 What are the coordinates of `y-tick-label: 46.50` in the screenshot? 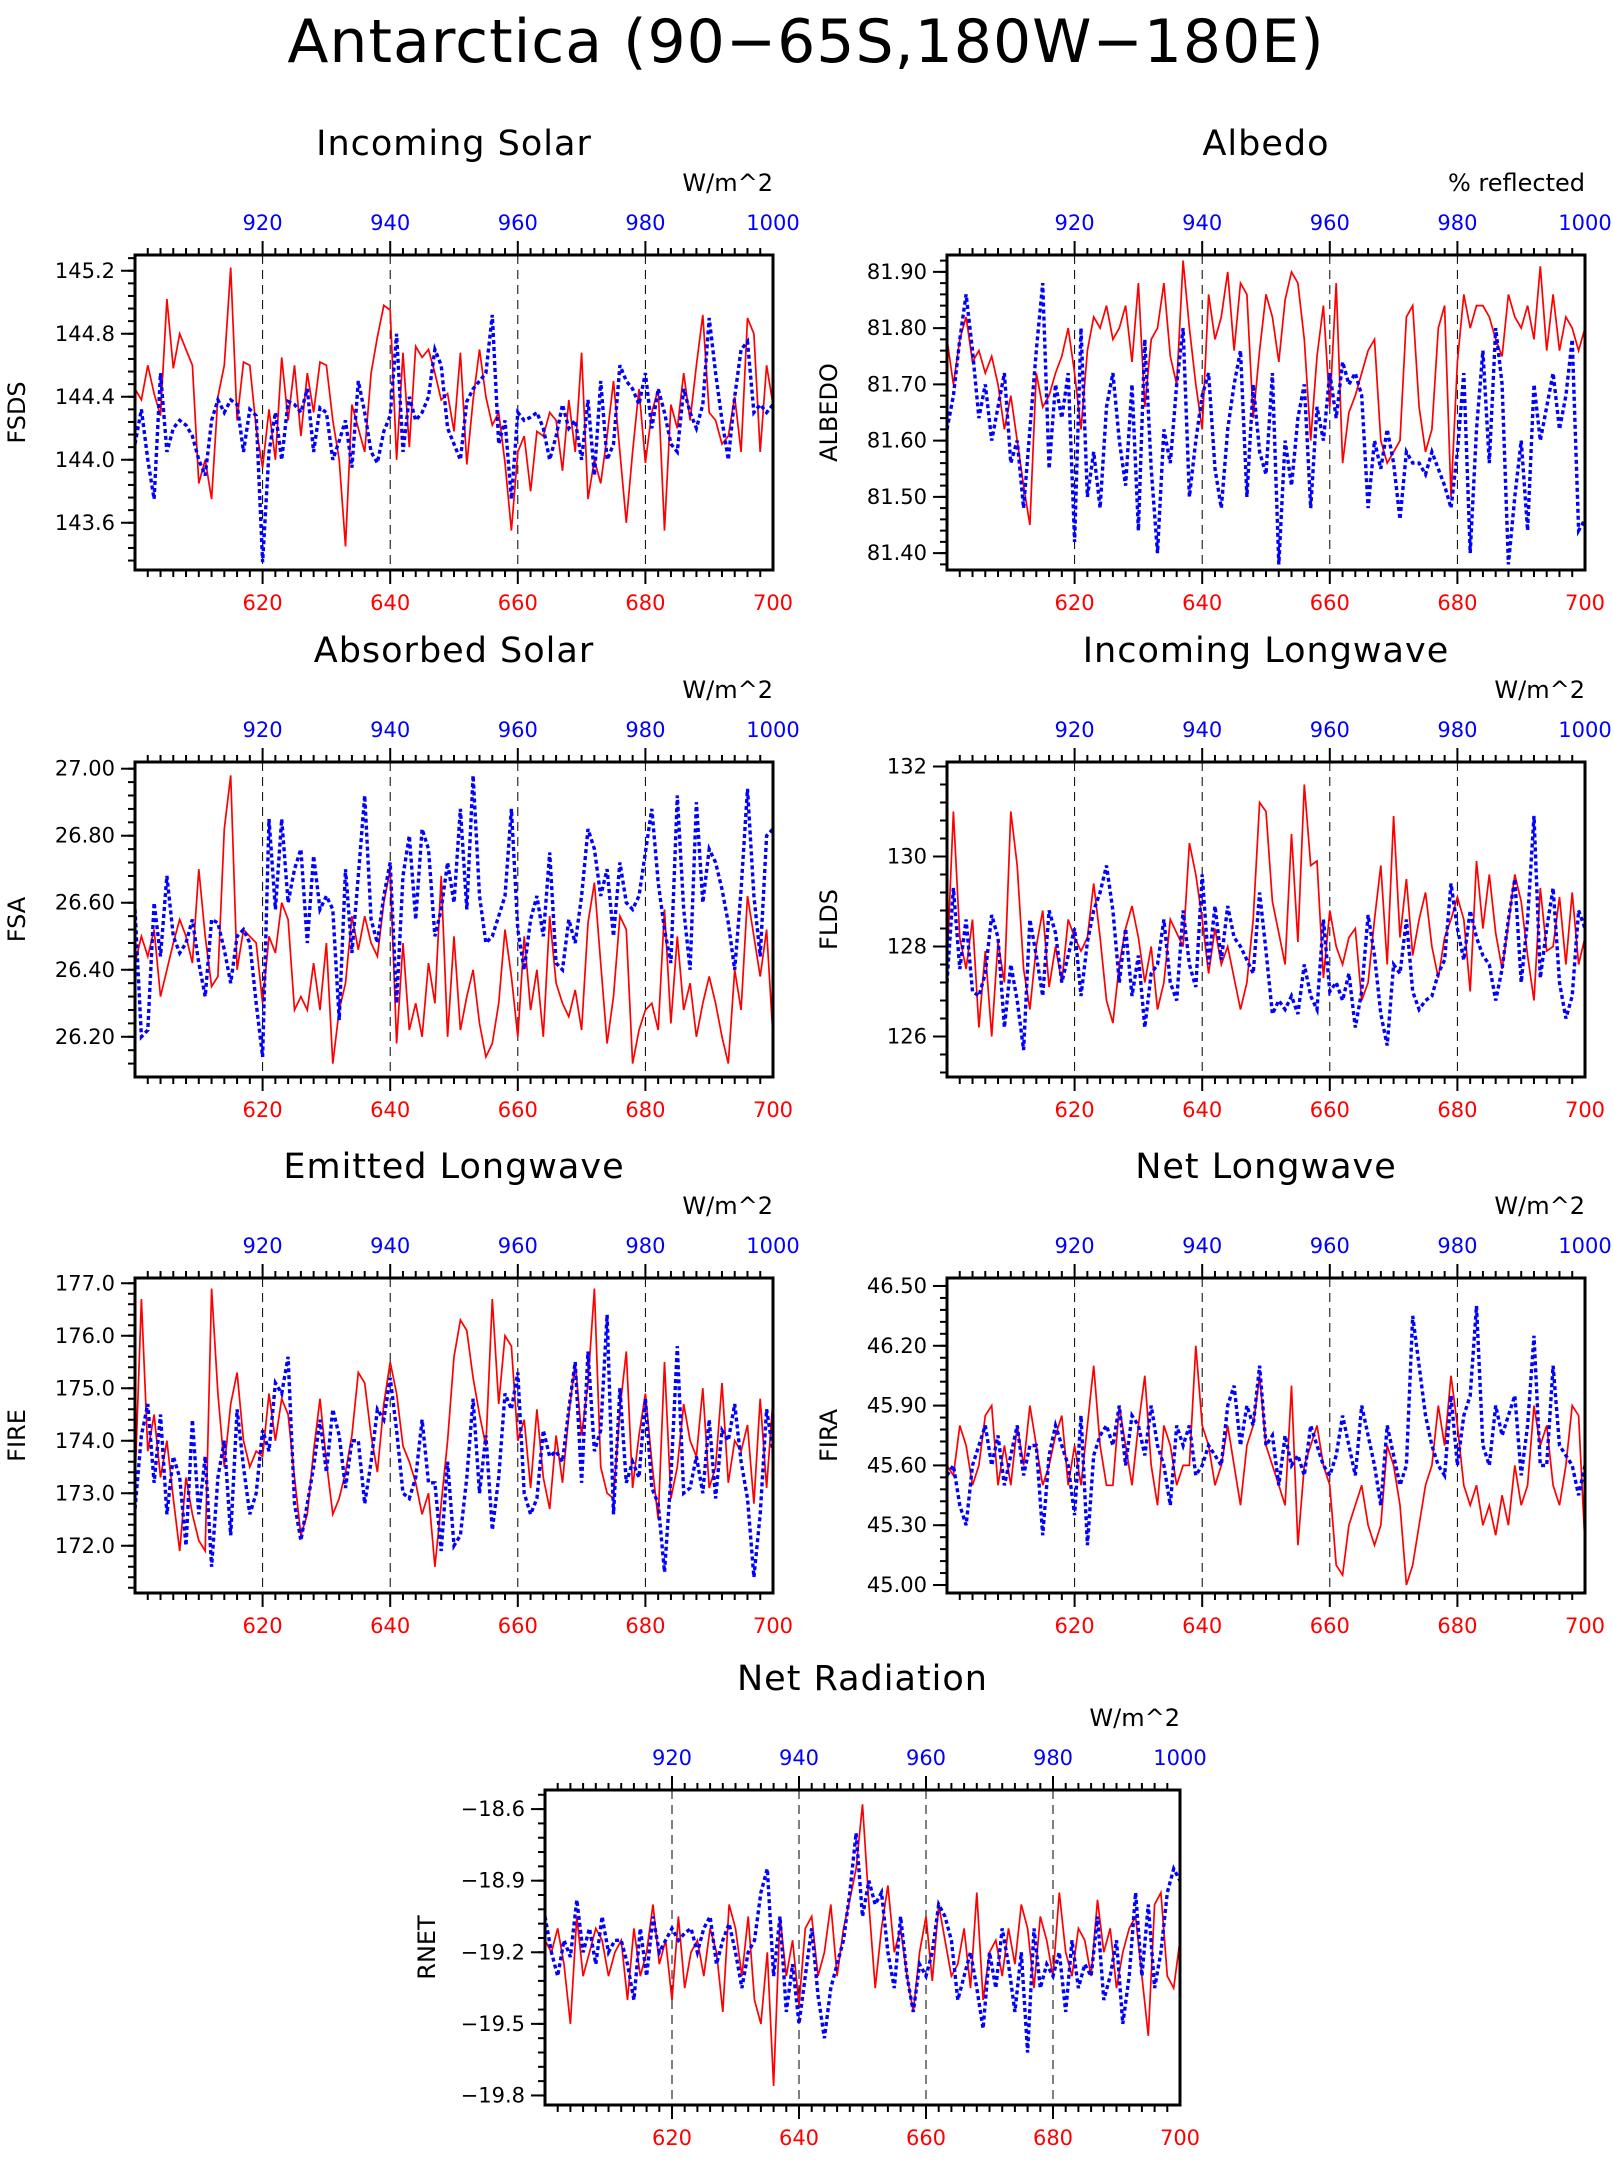 It's located at (897, 1286).